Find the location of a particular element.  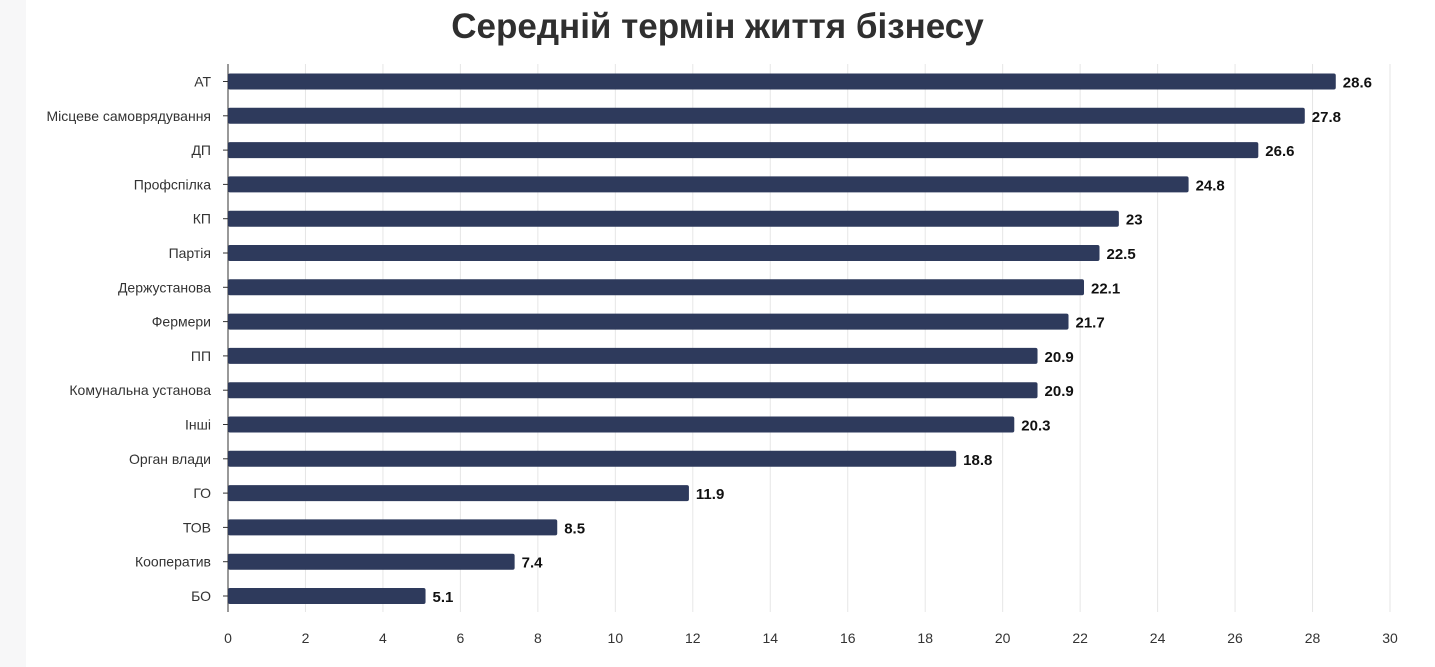

category-label: Кооператив is located at coordinates (173, 562).